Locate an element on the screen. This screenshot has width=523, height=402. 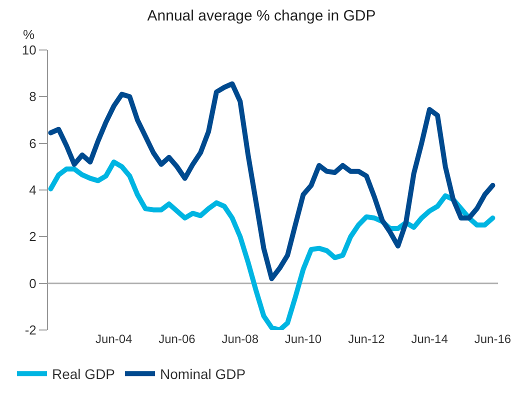
y-tick-label: 0 is located at coordinates (32, 283).